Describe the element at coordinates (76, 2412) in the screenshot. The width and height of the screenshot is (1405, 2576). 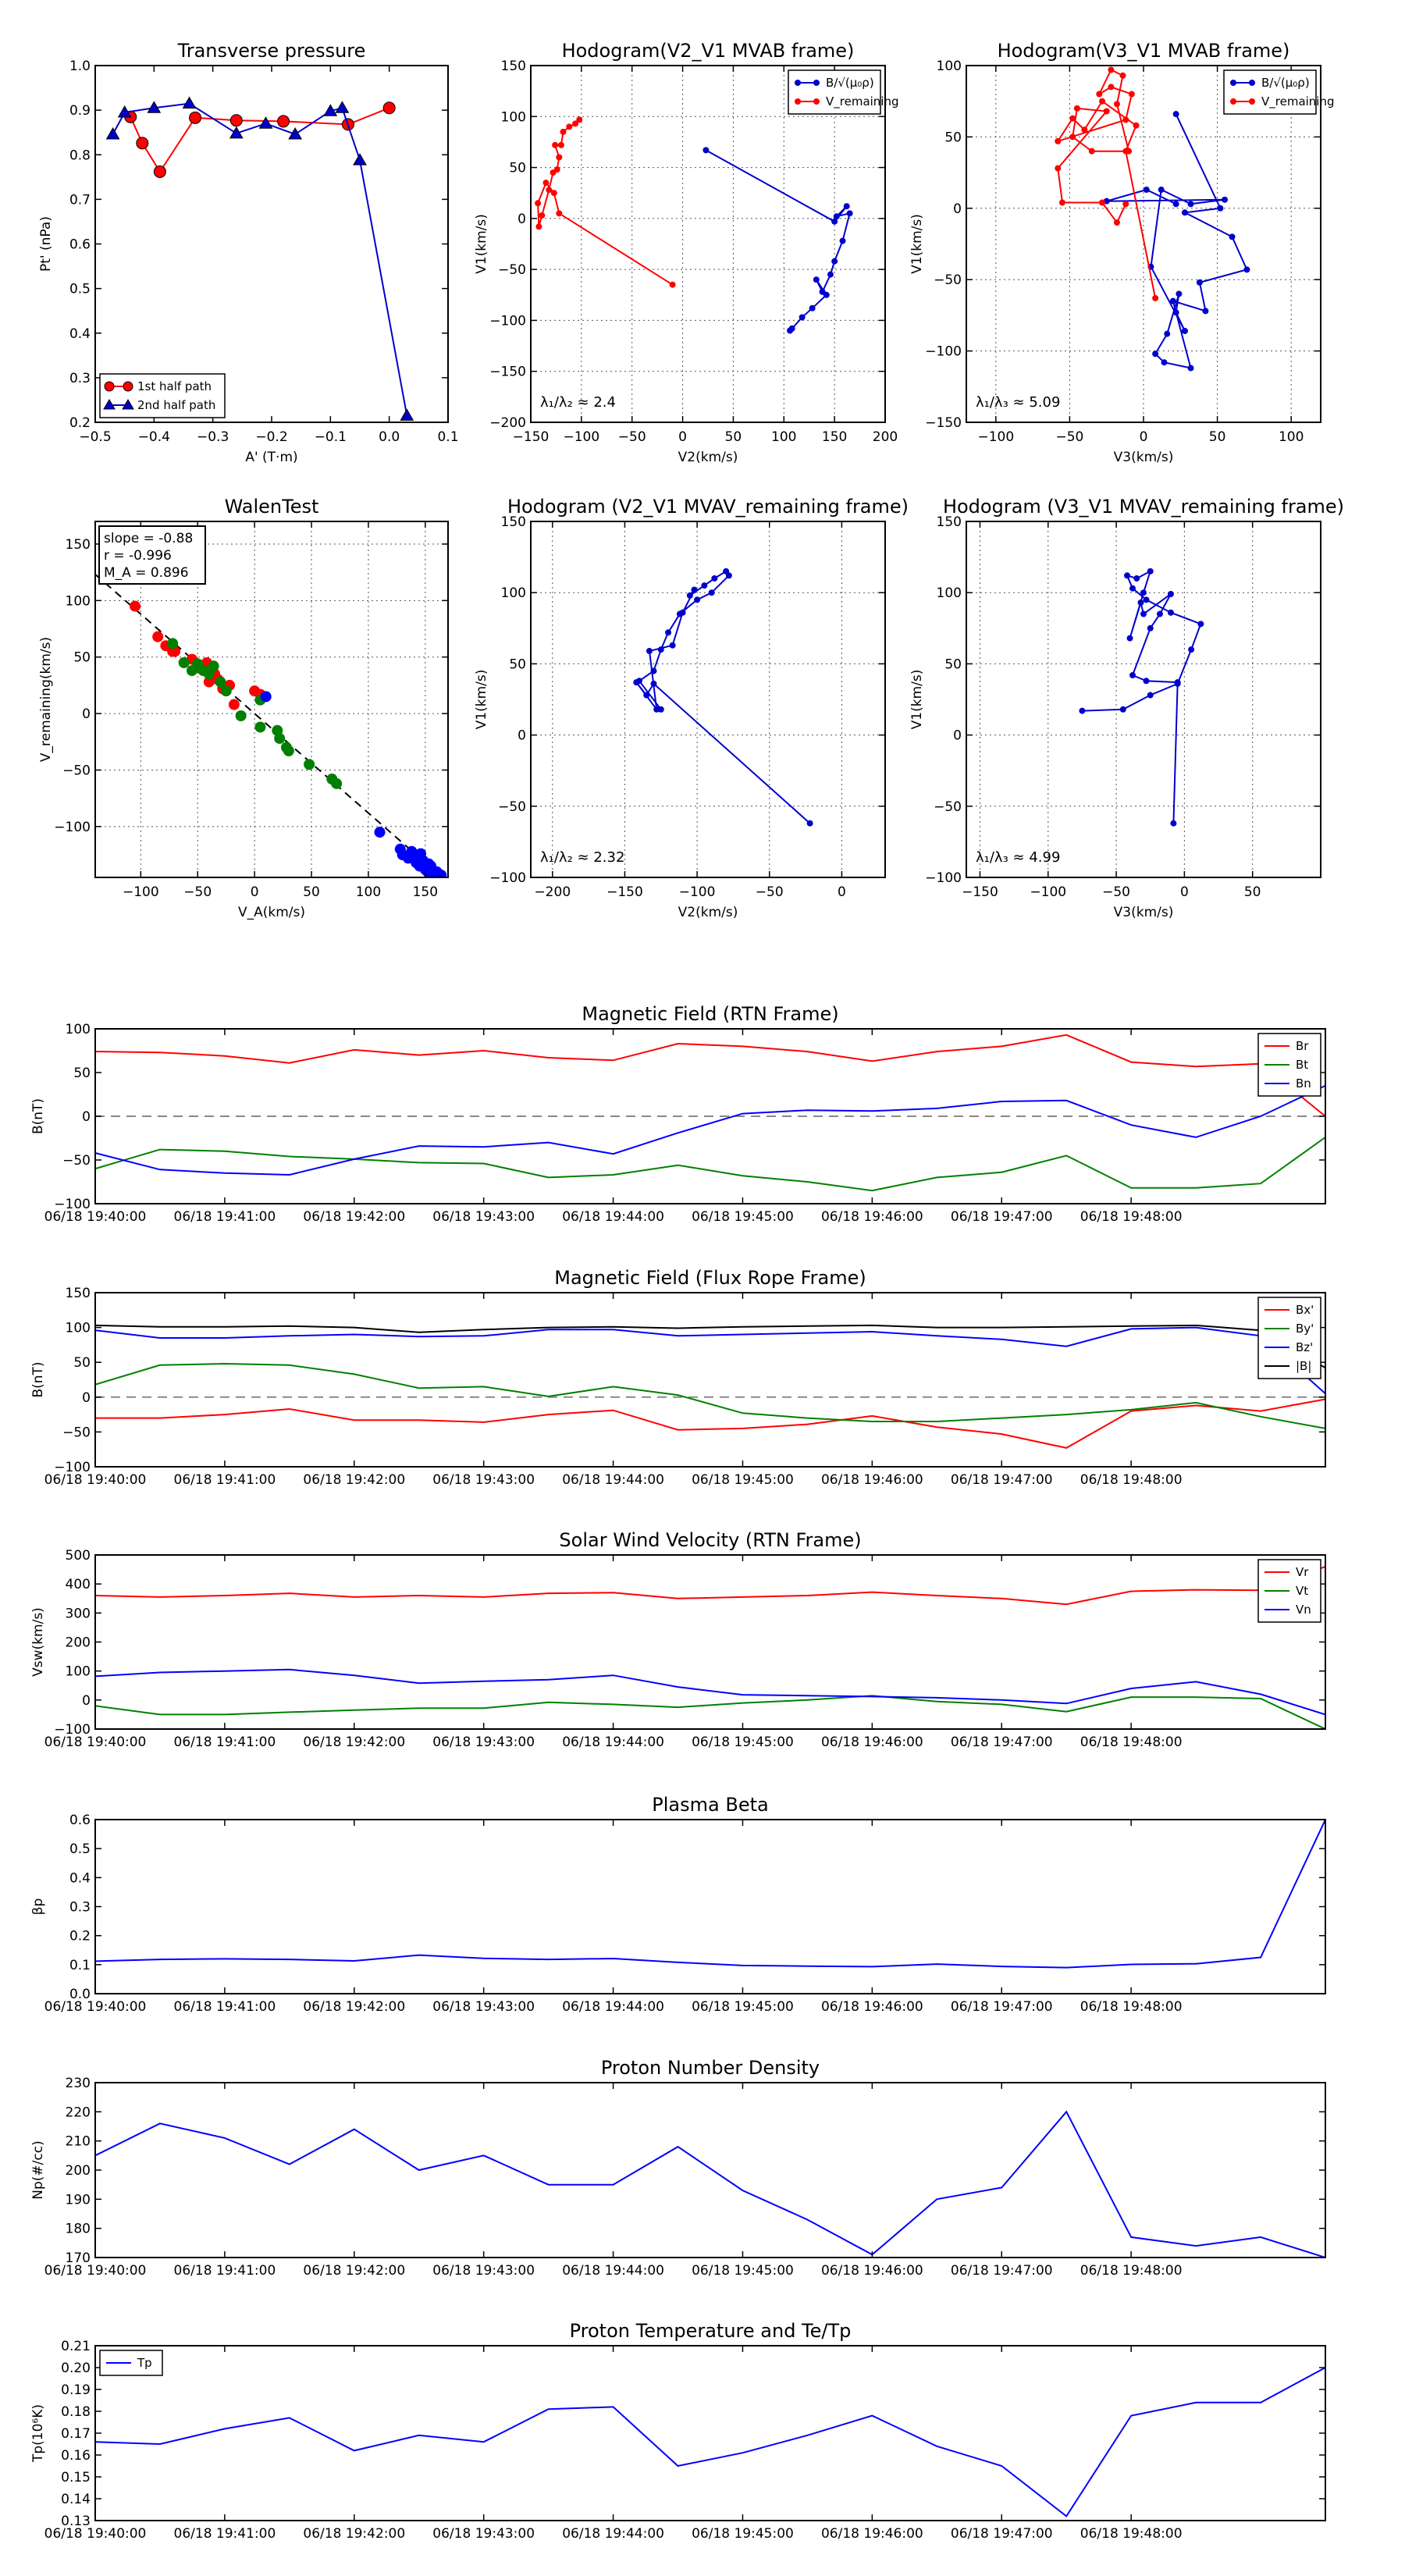
I see `y-tick-label: 0.18` at that location.